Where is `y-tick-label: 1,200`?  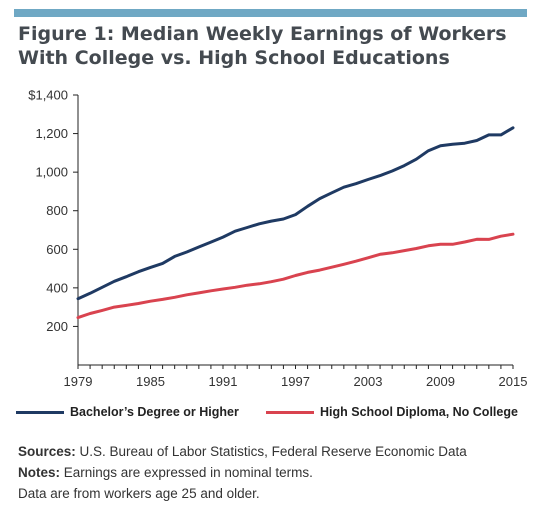
y-tick-label: 1,200 is located at coordinates (51, 133).